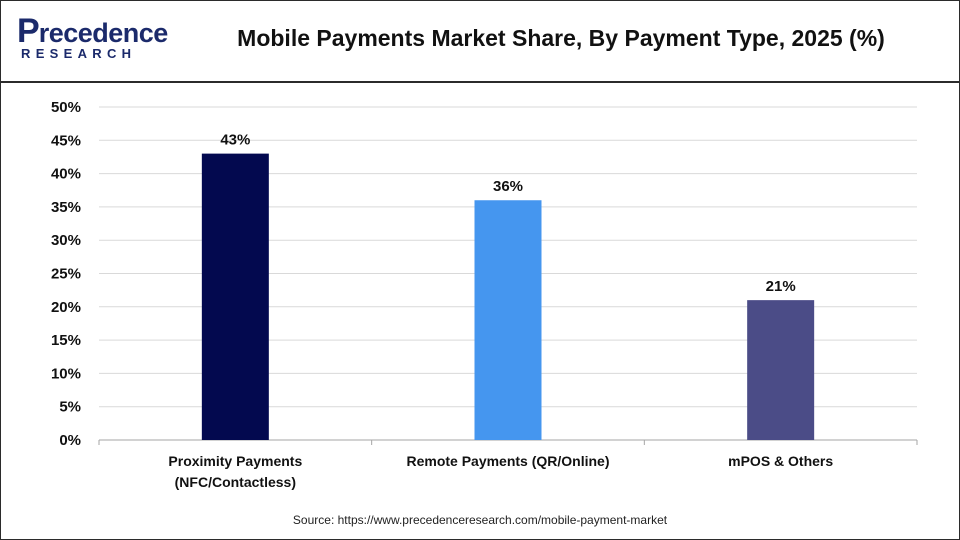 This screenshot has height=540, width=960. Describe the element at coordinates (66, 373) in the screenshot. I see `y-tick-label: 10%` at that location.